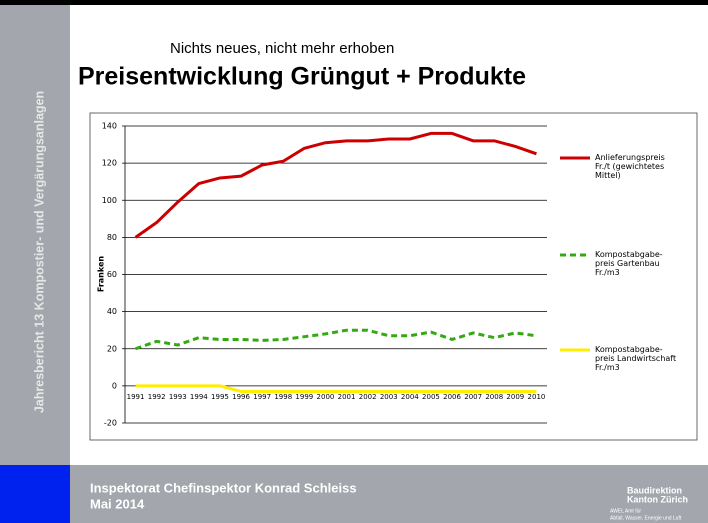 This screenshot has height=523, width=708. I want to click on x-tick-label: 1992, so click(157, 397).